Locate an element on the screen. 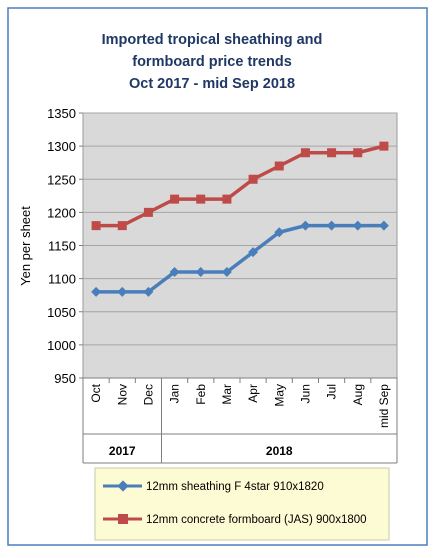  y-axis-label: Yen per sheet is located at coordinates (25, 246).